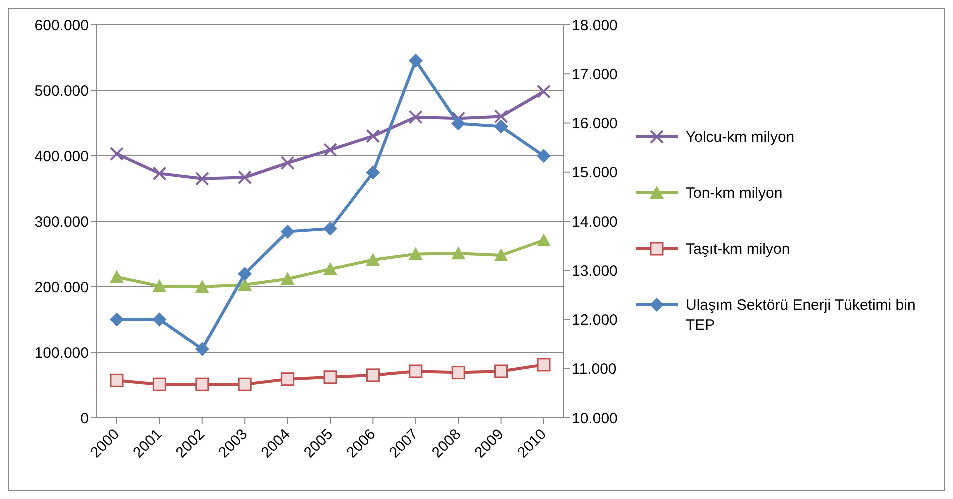  I want to click on y-tick-label: 0, so click(84, 419).